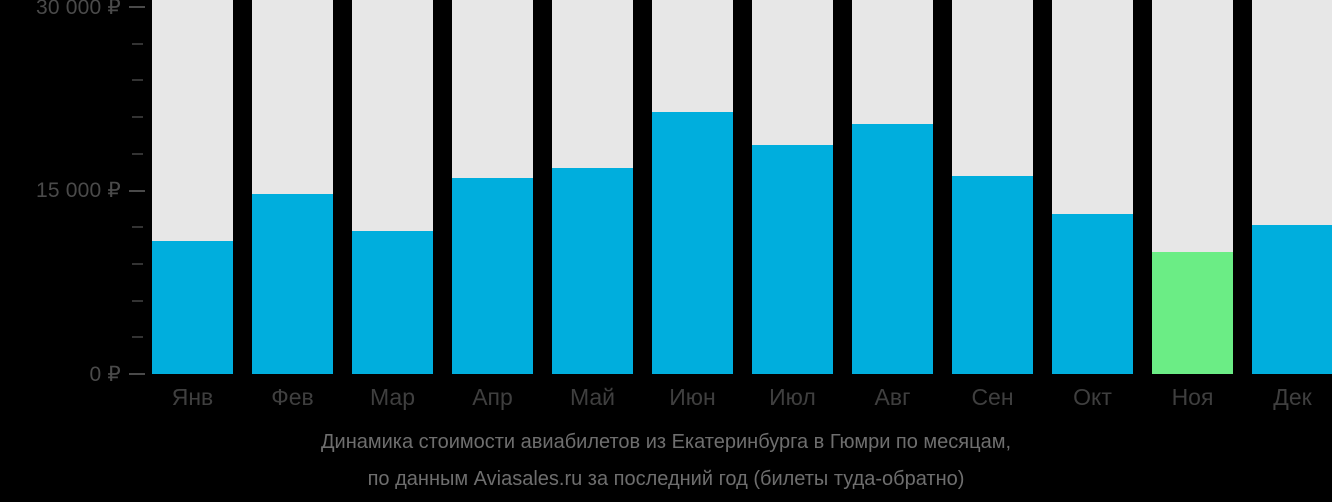 This screenshot has width=1332, height=502. What do you see at coordinates (992, 397) in the screenshot?
I see `x-axis-label: Сен` at bounding box center [992, 397].